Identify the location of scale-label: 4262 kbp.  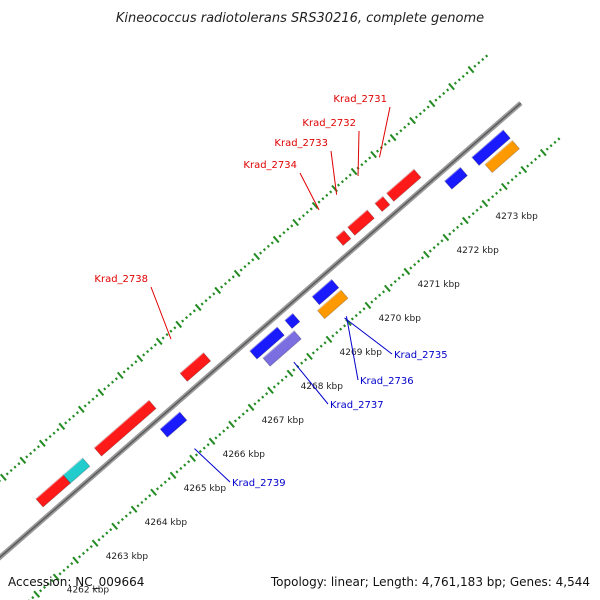
(88, 591).